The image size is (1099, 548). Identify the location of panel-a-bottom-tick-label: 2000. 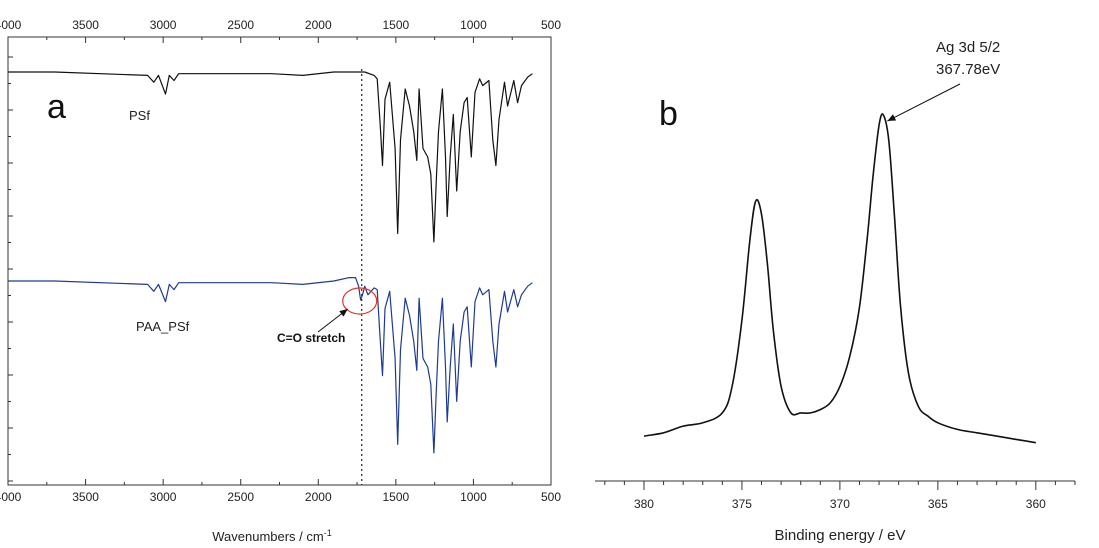
(318, 497).